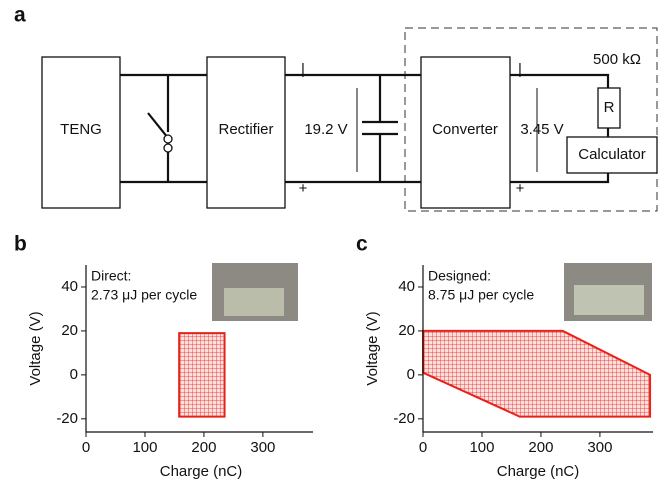 The image size is (659, 498). I want to click on block-label: Converter, so click(465, 129).